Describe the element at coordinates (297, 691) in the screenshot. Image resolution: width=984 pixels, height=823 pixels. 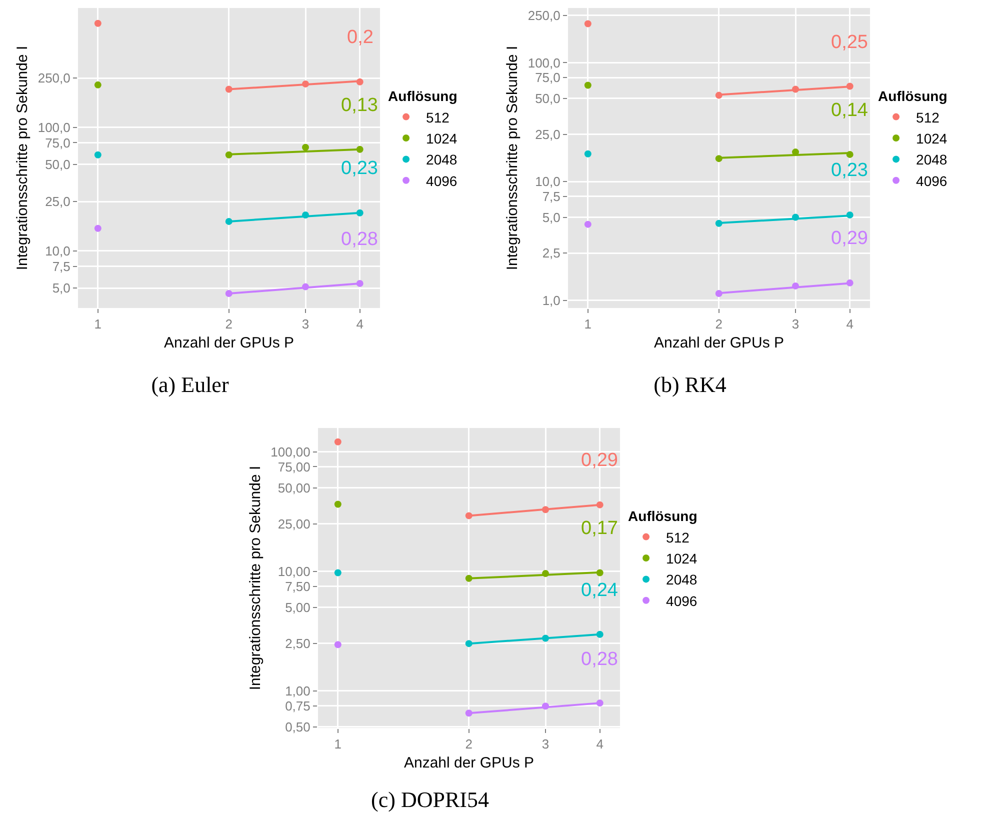
I see `y-tick-label: 1,00` at that location.